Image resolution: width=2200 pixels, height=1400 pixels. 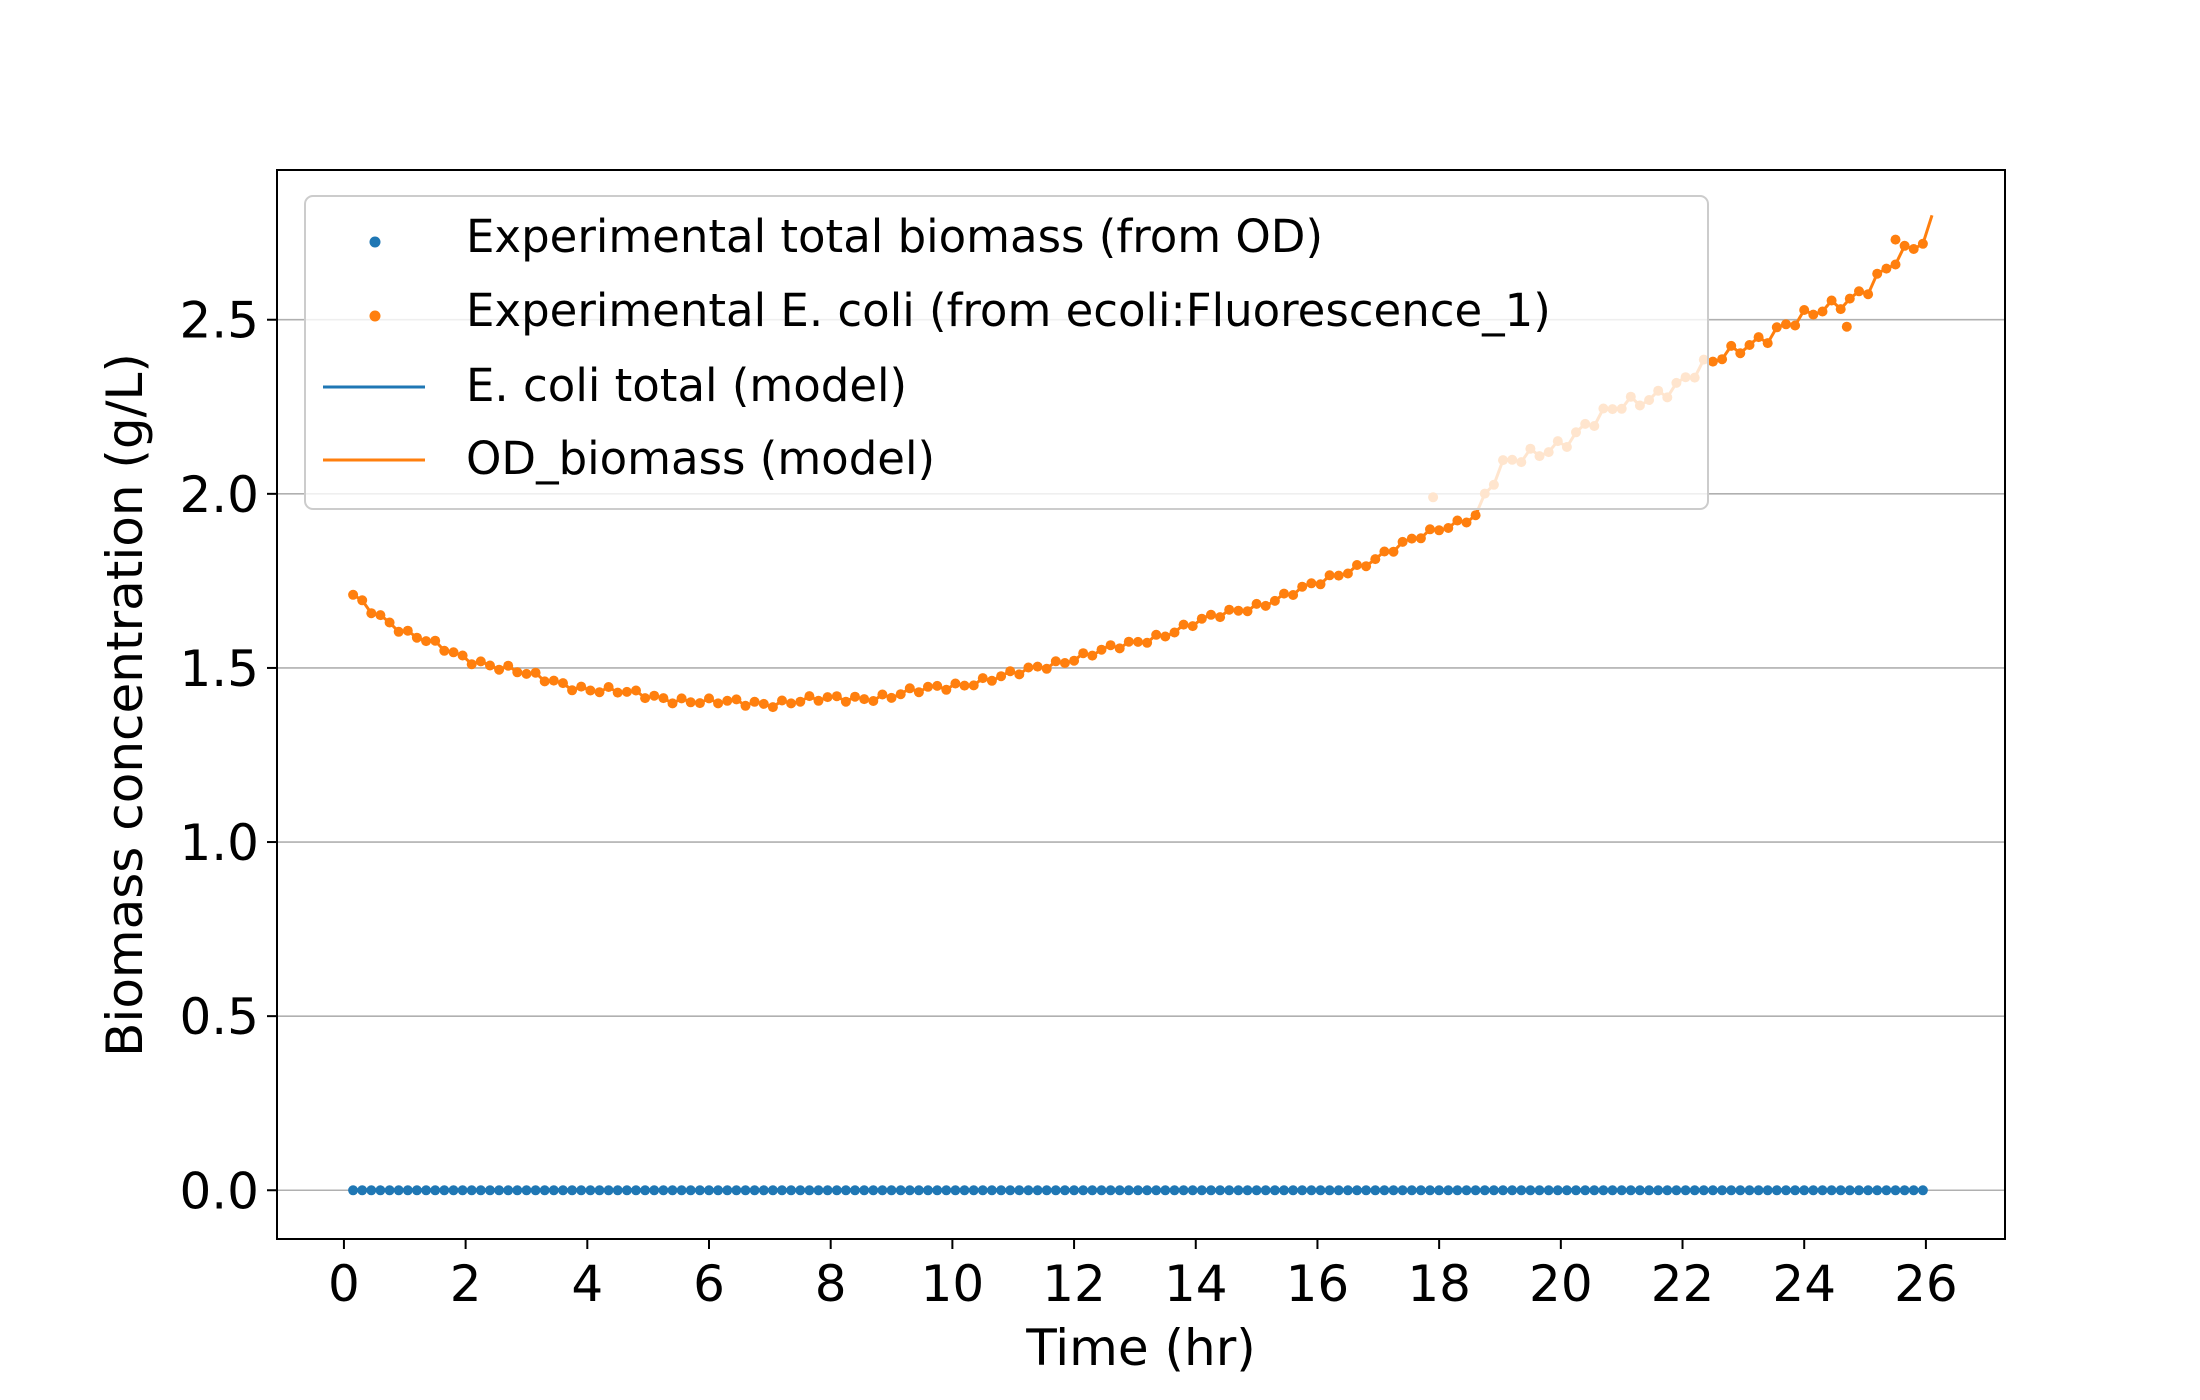 What do you see at coordinates (587, 1284) in the screenshot?
I see `x-tick-label: 4` at bounding box center [587, 1284].